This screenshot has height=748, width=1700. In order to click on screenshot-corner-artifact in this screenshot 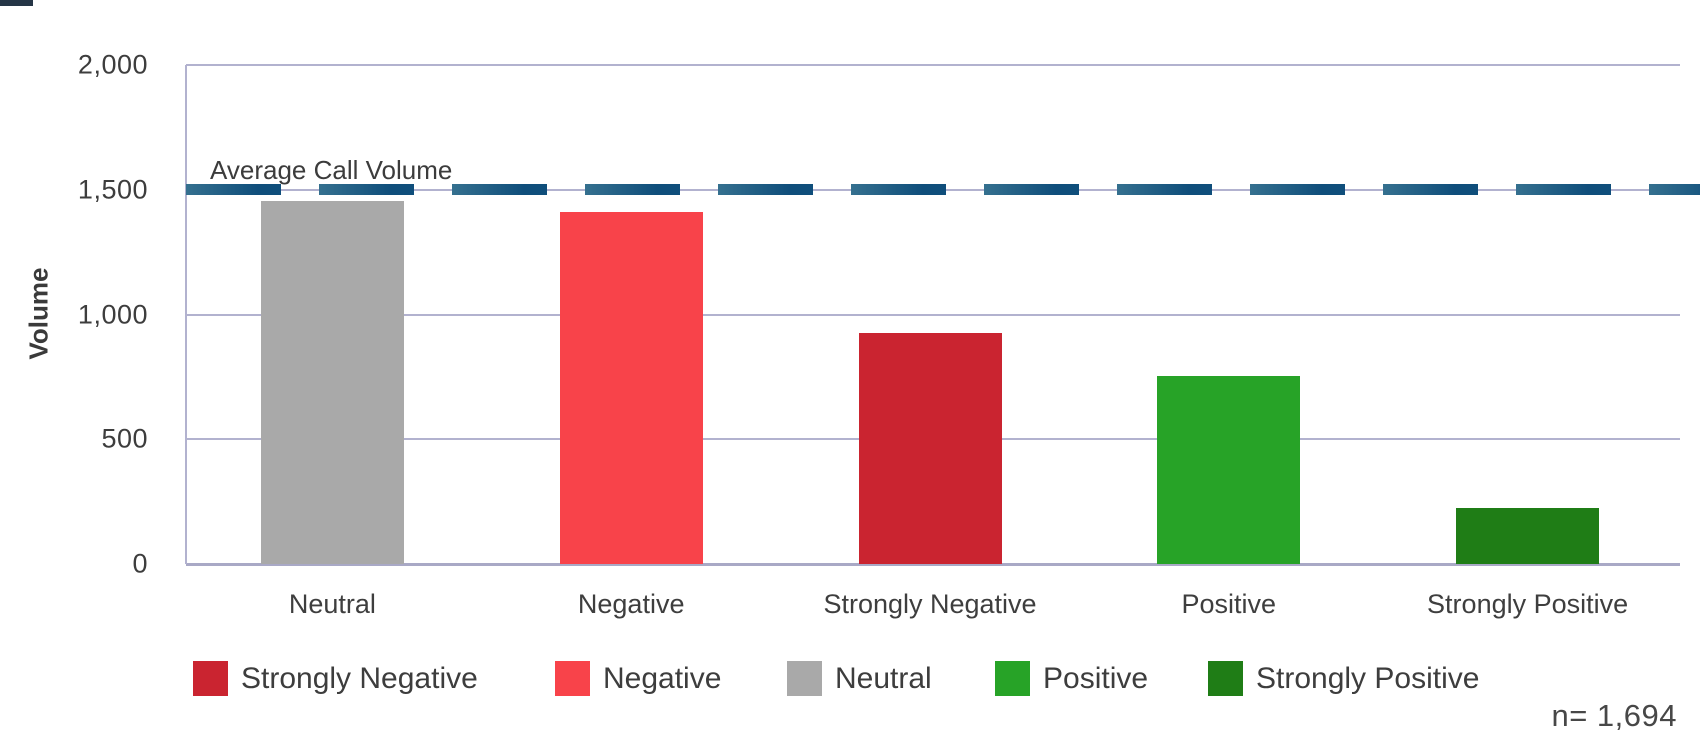, I will do `click(16, 3)`.